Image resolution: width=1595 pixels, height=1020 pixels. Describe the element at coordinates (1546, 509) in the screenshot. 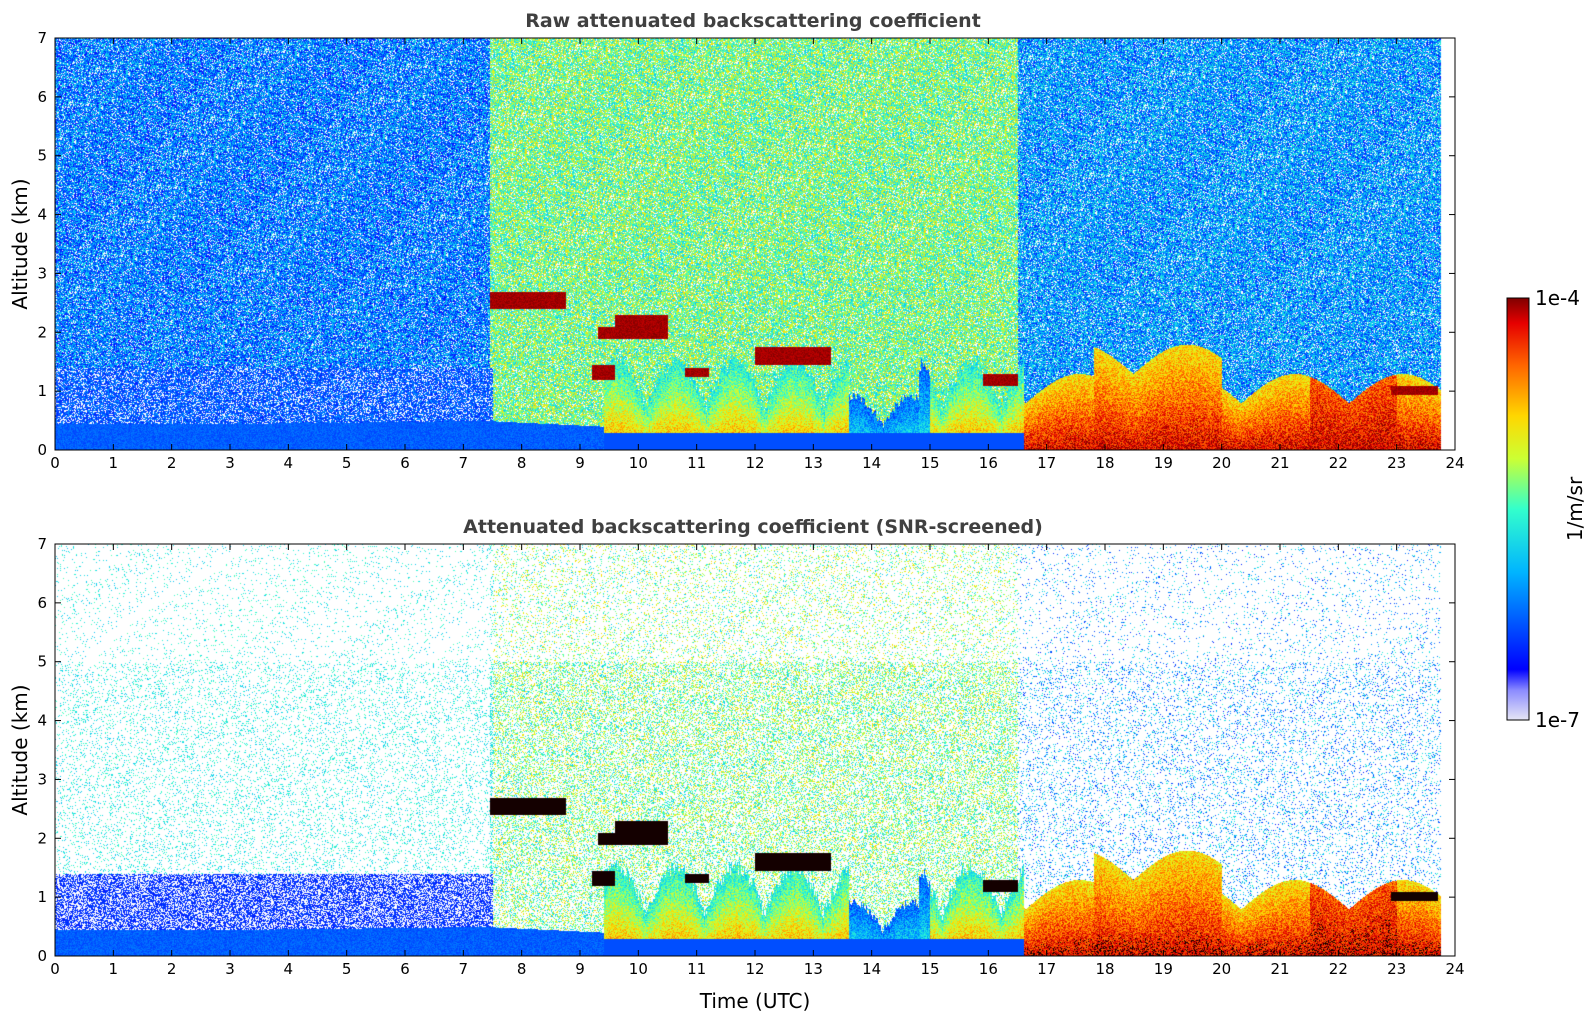

I see `colorbar: 1e-4 1e-7 1/m/sr` at that location.